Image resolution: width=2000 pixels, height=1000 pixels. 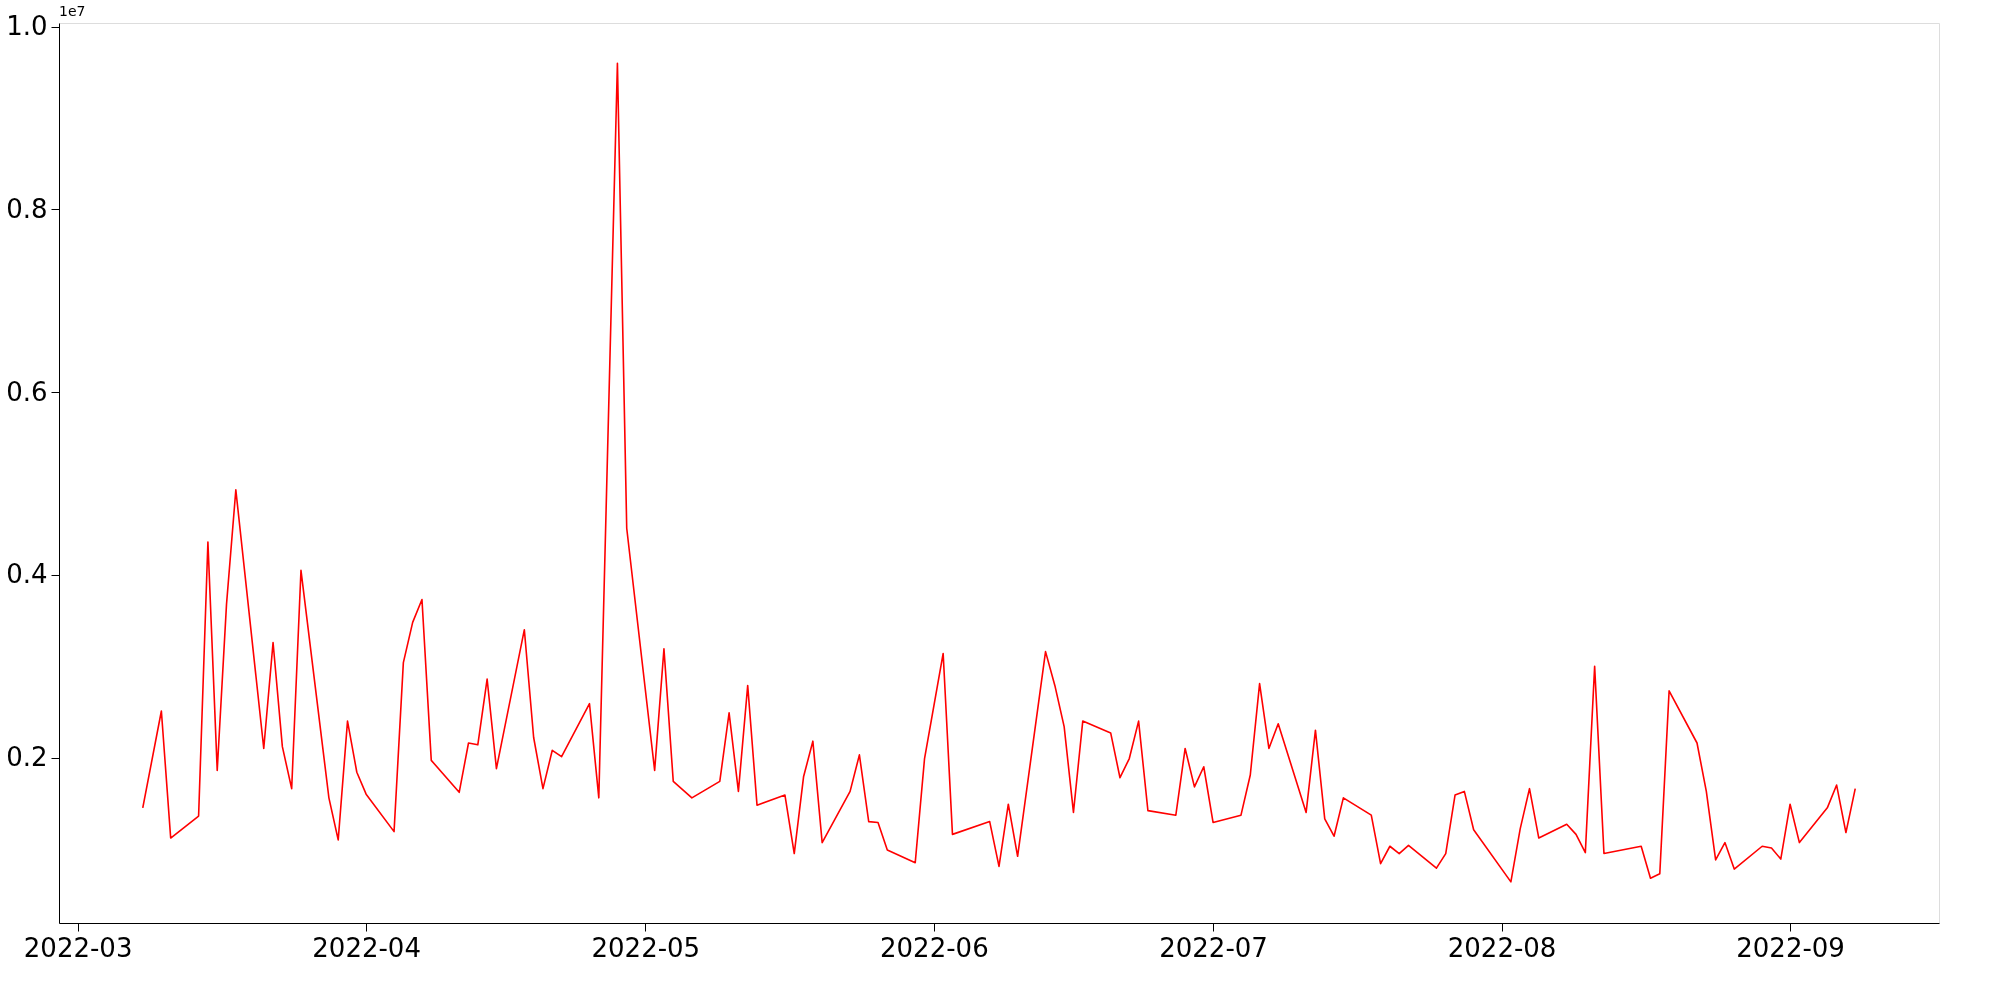 What do you see at coordinates (1790, 947) in the screenshot?
I see `x-tick-label: 2022-09` at bounding box center [1790, 947].